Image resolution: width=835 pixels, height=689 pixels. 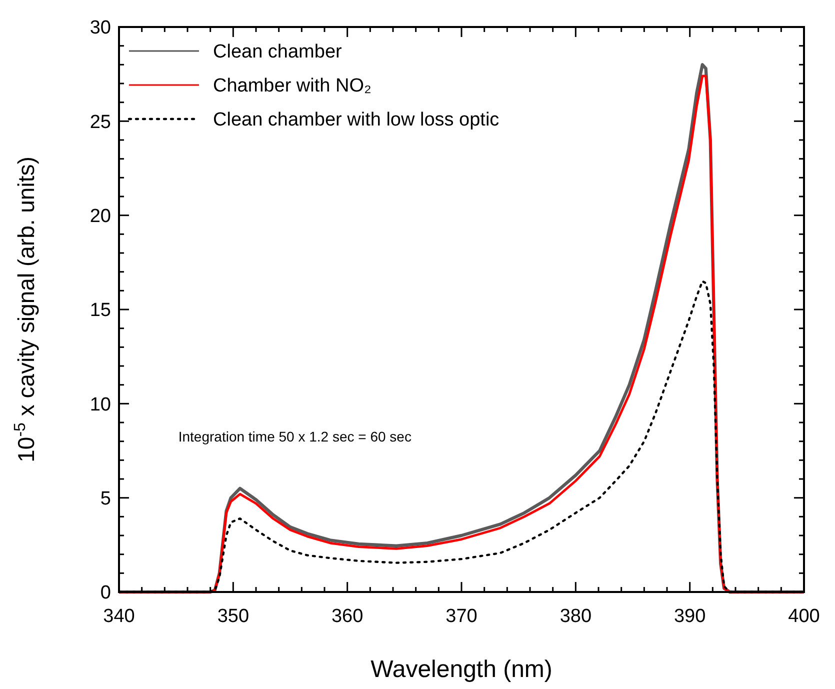 I want to click on y-tick-label: 10, so click(x=100, y=405).